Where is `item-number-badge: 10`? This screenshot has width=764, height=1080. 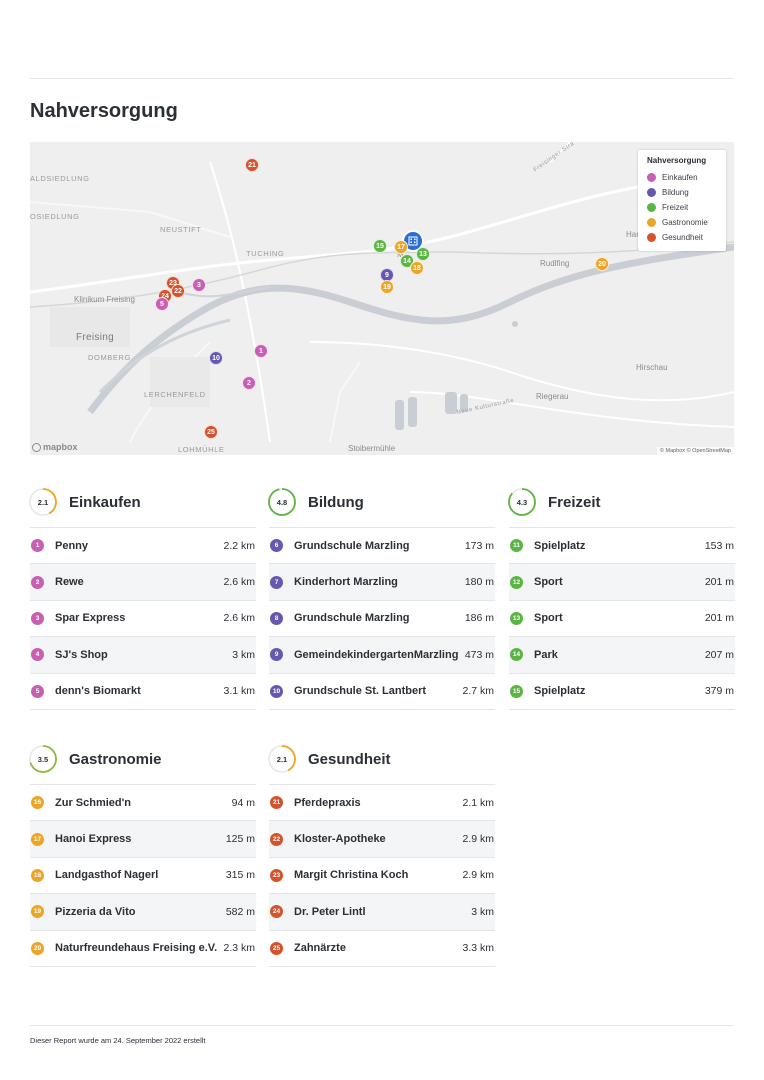 item-number-badge: 10 is located at coordinates (276, 691).